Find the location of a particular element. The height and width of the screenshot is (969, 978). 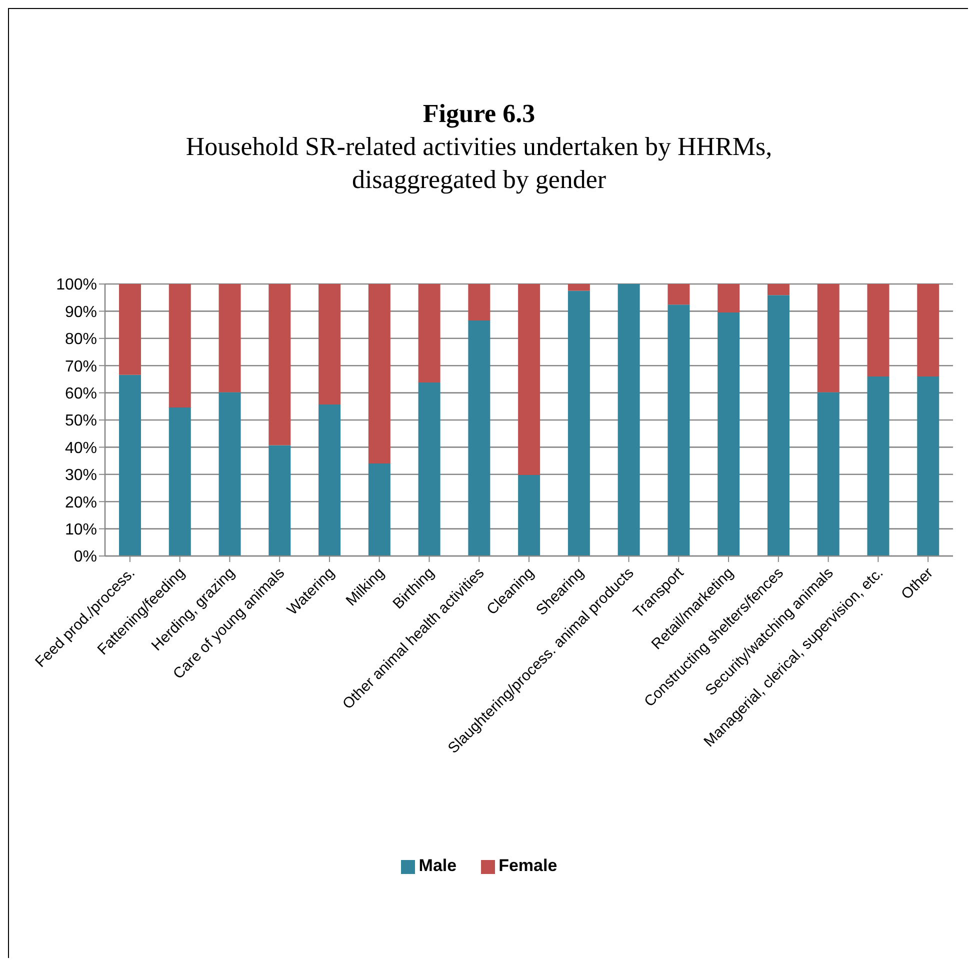

y-tick-label: 70% is located at coordinates (80, 367).